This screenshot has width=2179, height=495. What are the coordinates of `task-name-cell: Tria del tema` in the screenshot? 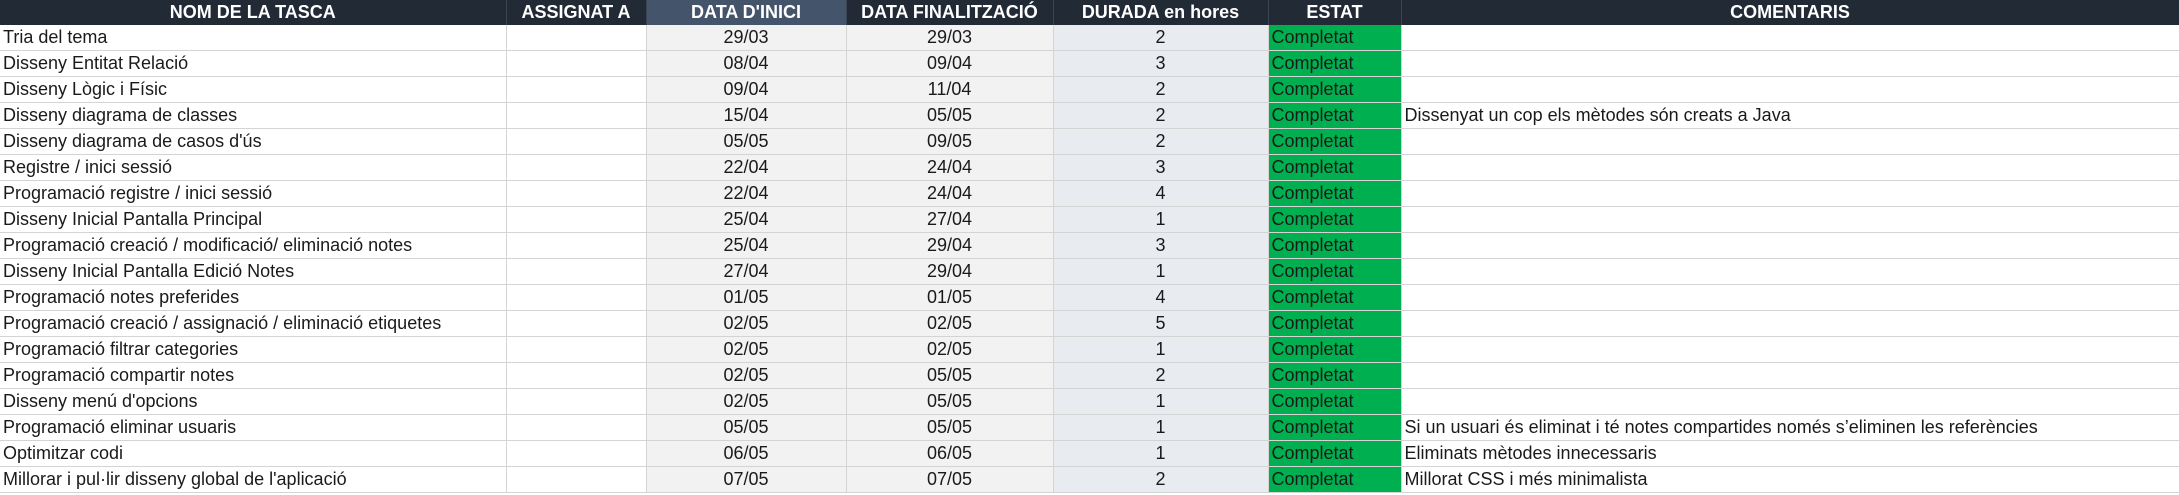 It's located at (253, 38).